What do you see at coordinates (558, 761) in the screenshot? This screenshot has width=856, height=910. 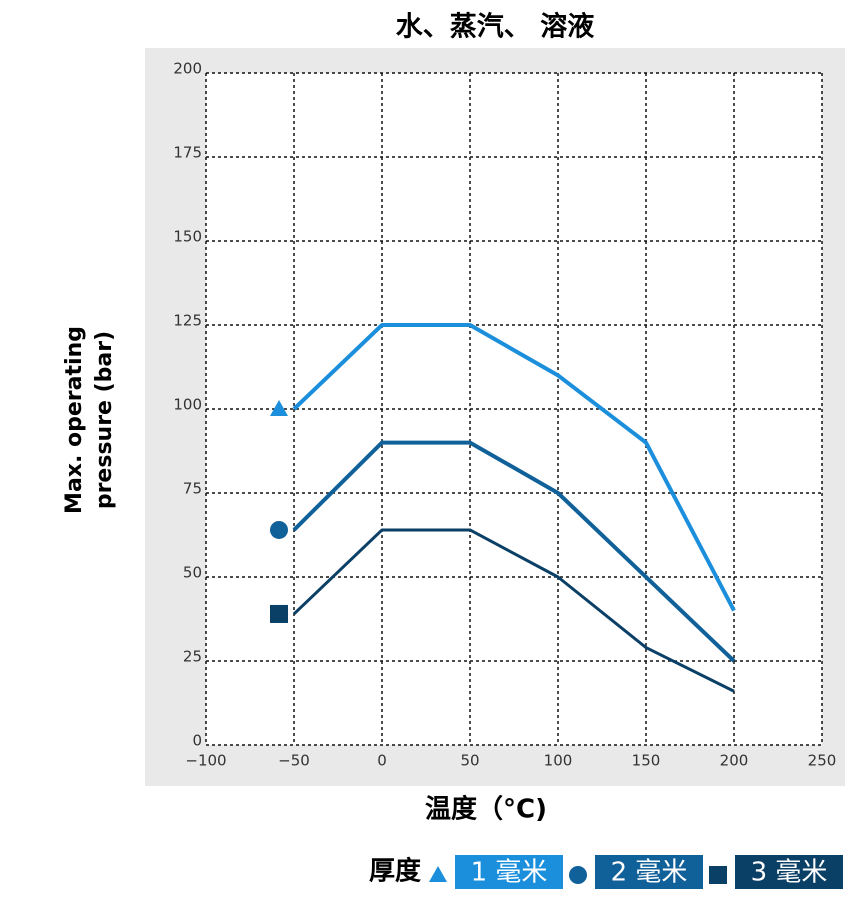 I see `x-tick-label: 100` at bounding box center [558, 761].